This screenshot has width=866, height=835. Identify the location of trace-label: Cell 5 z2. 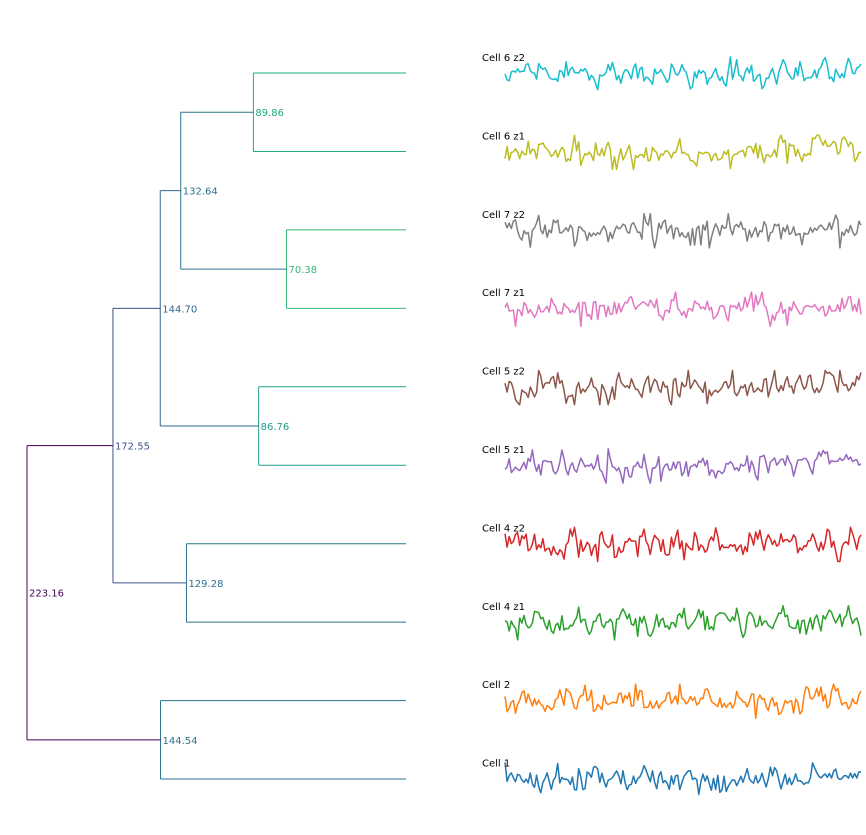
(503, 372).